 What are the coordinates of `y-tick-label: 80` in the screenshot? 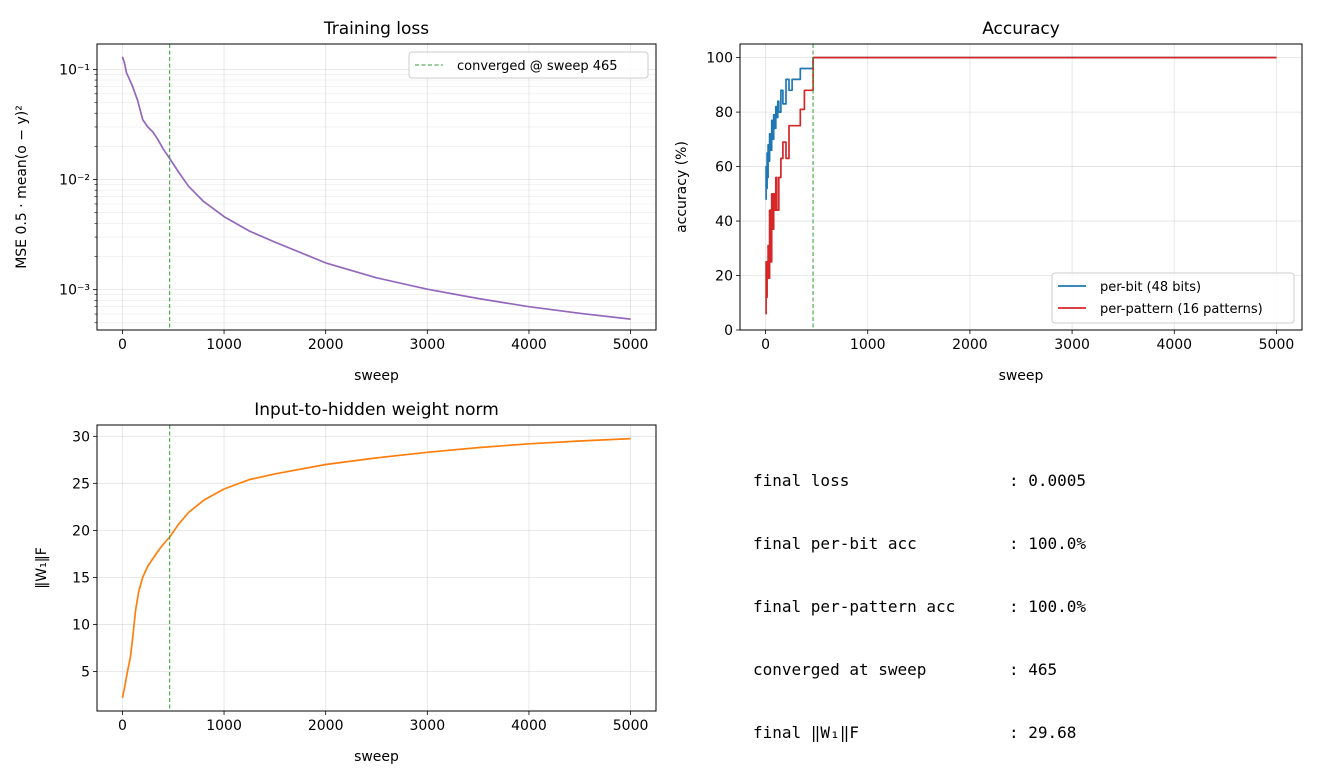 It's located at (724, 113).